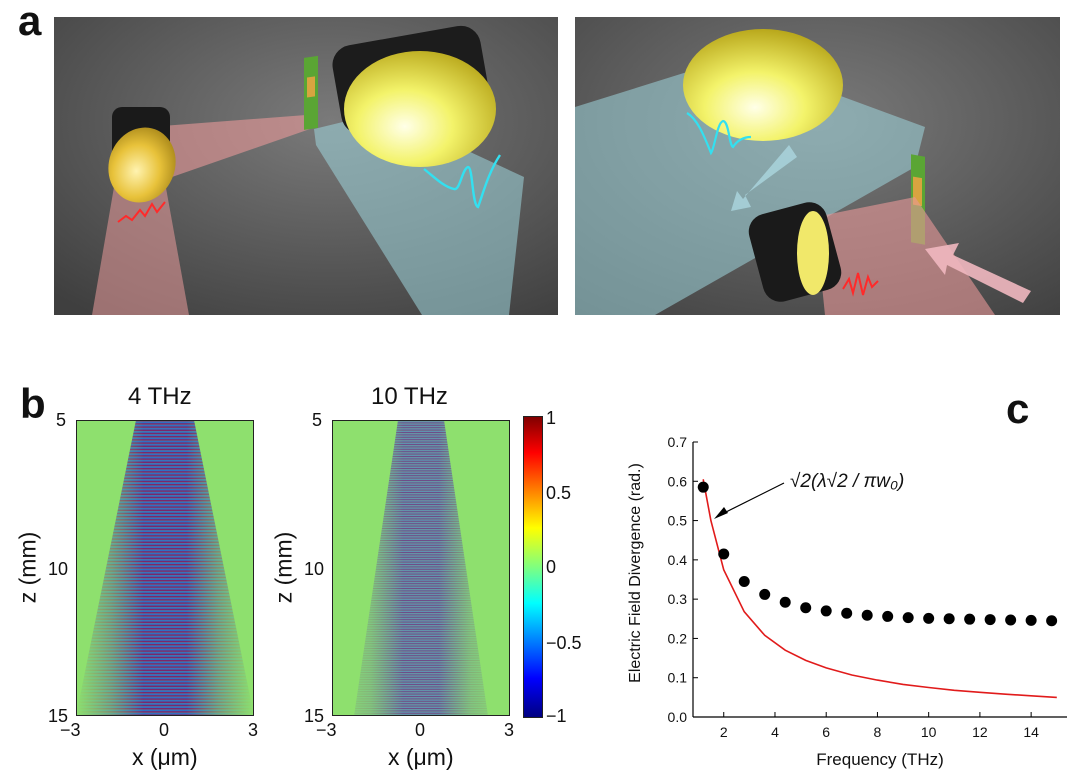  I want to click on ytick-label: 0.7, so click(678, 442).